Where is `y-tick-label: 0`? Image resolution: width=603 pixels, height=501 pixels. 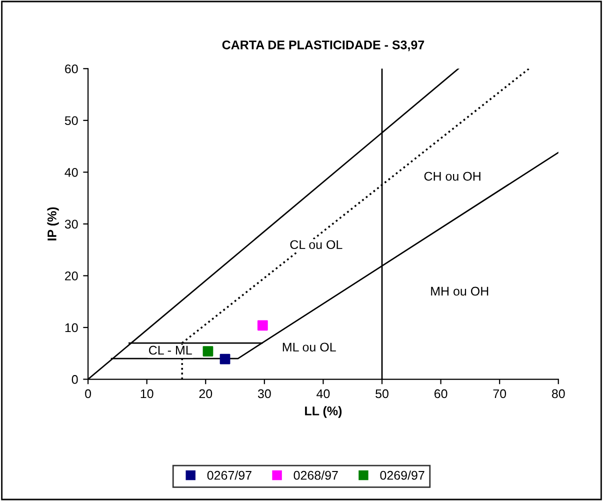 y-tick-label: 0 is located at coordinates (75, 379).